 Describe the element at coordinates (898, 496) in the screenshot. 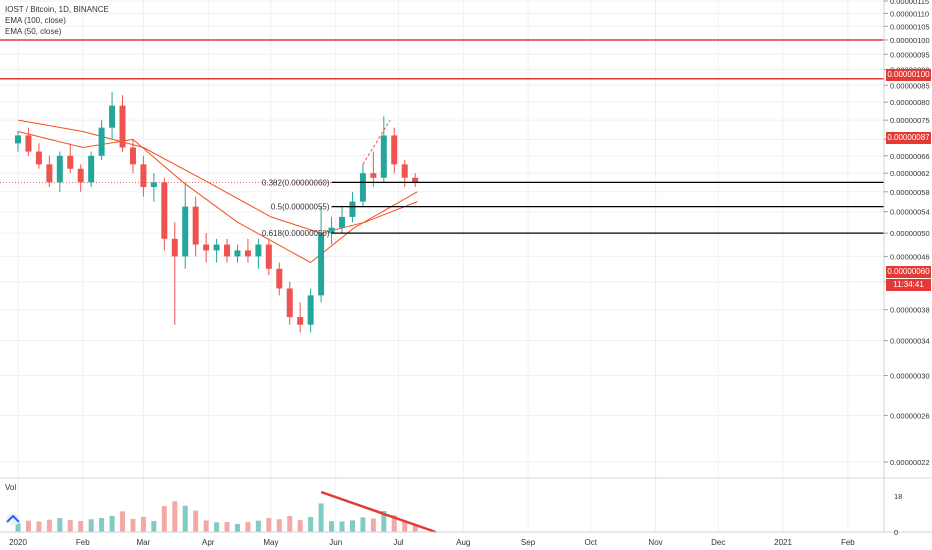

I see `volume-tick-label: 18` at that location.